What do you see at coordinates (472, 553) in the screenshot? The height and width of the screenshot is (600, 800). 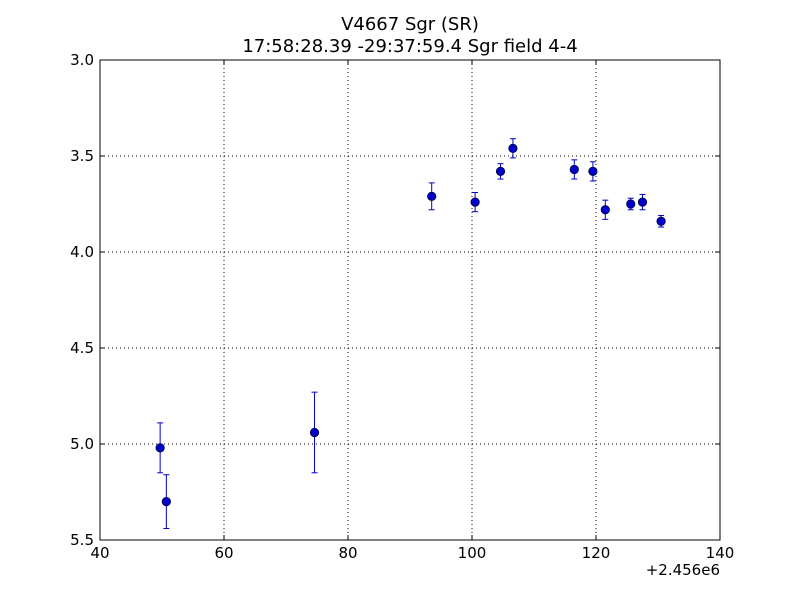 I see `x-tick-label: 100` at bounding box center [472, 553].